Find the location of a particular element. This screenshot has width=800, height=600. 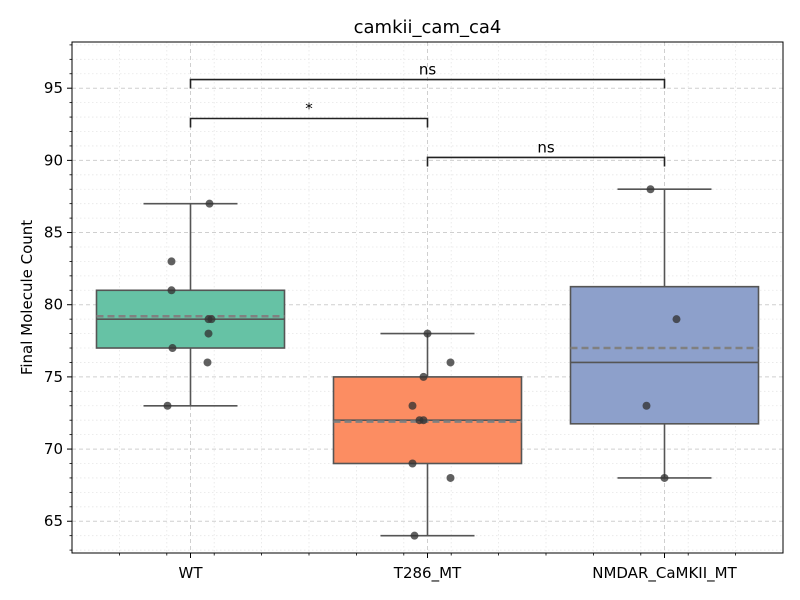

box-NMDAR_CaMKII_MT is located at coordinates (664, 355).